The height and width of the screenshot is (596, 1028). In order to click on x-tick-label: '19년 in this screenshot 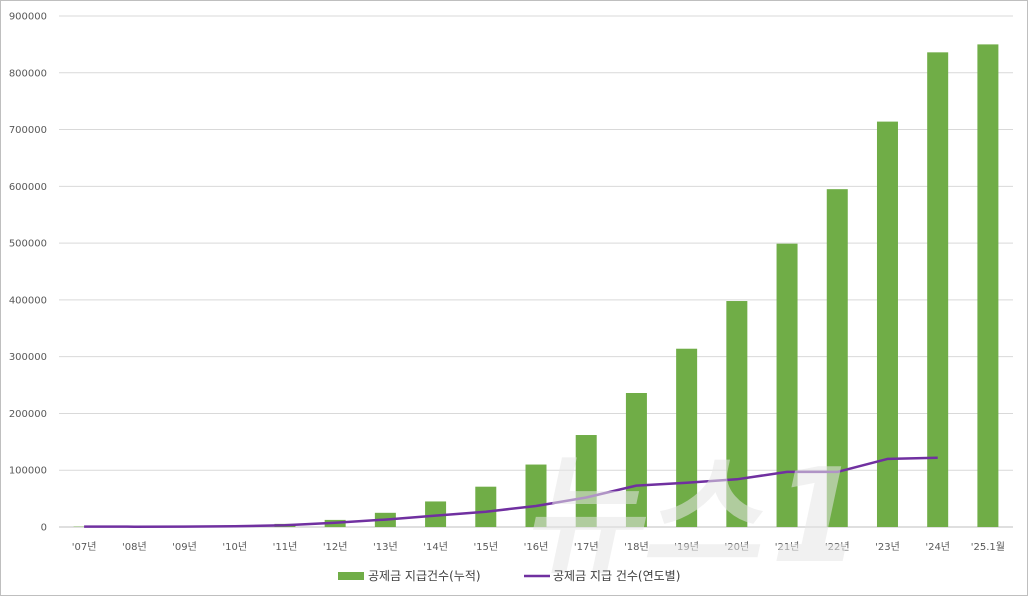, I will do `click(686, 547)`.